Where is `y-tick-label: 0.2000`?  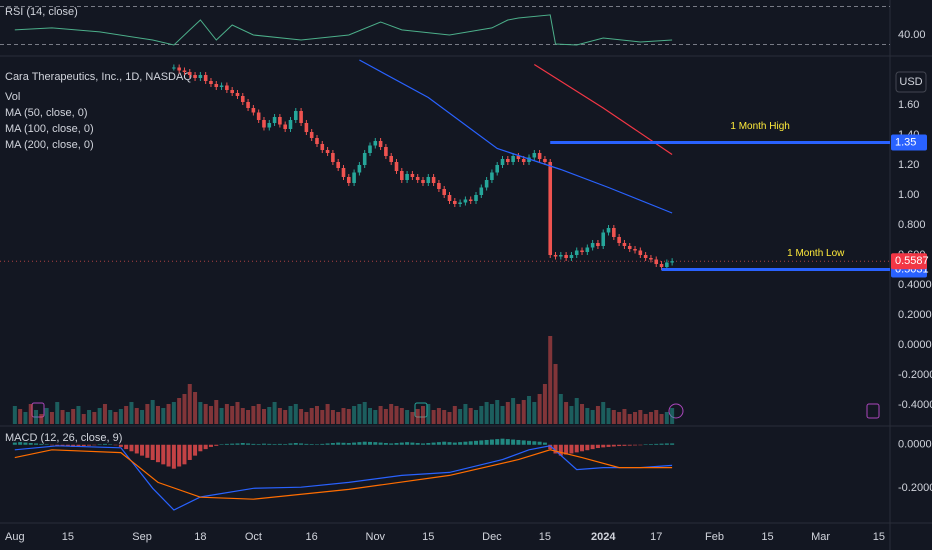
y-tick-label: 0.2000 is located at coordinates (915, 315).